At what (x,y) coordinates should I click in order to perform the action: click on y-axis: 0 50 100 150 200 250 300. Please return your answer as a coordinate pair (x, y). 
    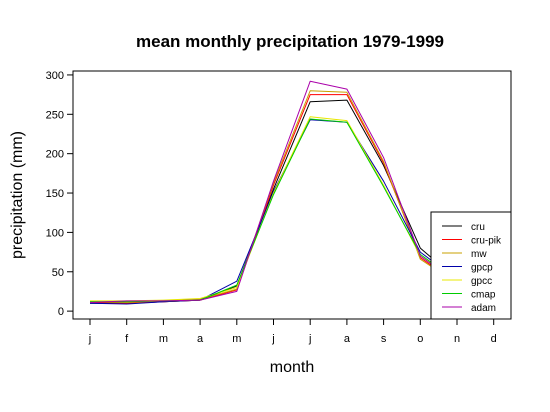
    Looking at the image, I should click on (59, 194).